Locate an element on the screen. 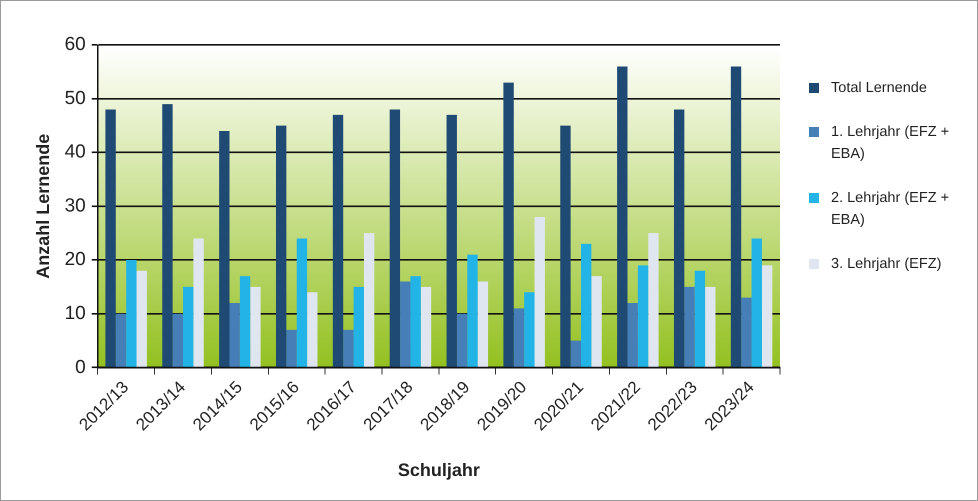 This screenshot has height=501, width=978. y-tick-label: 40 is located at coordinates (75, 152).